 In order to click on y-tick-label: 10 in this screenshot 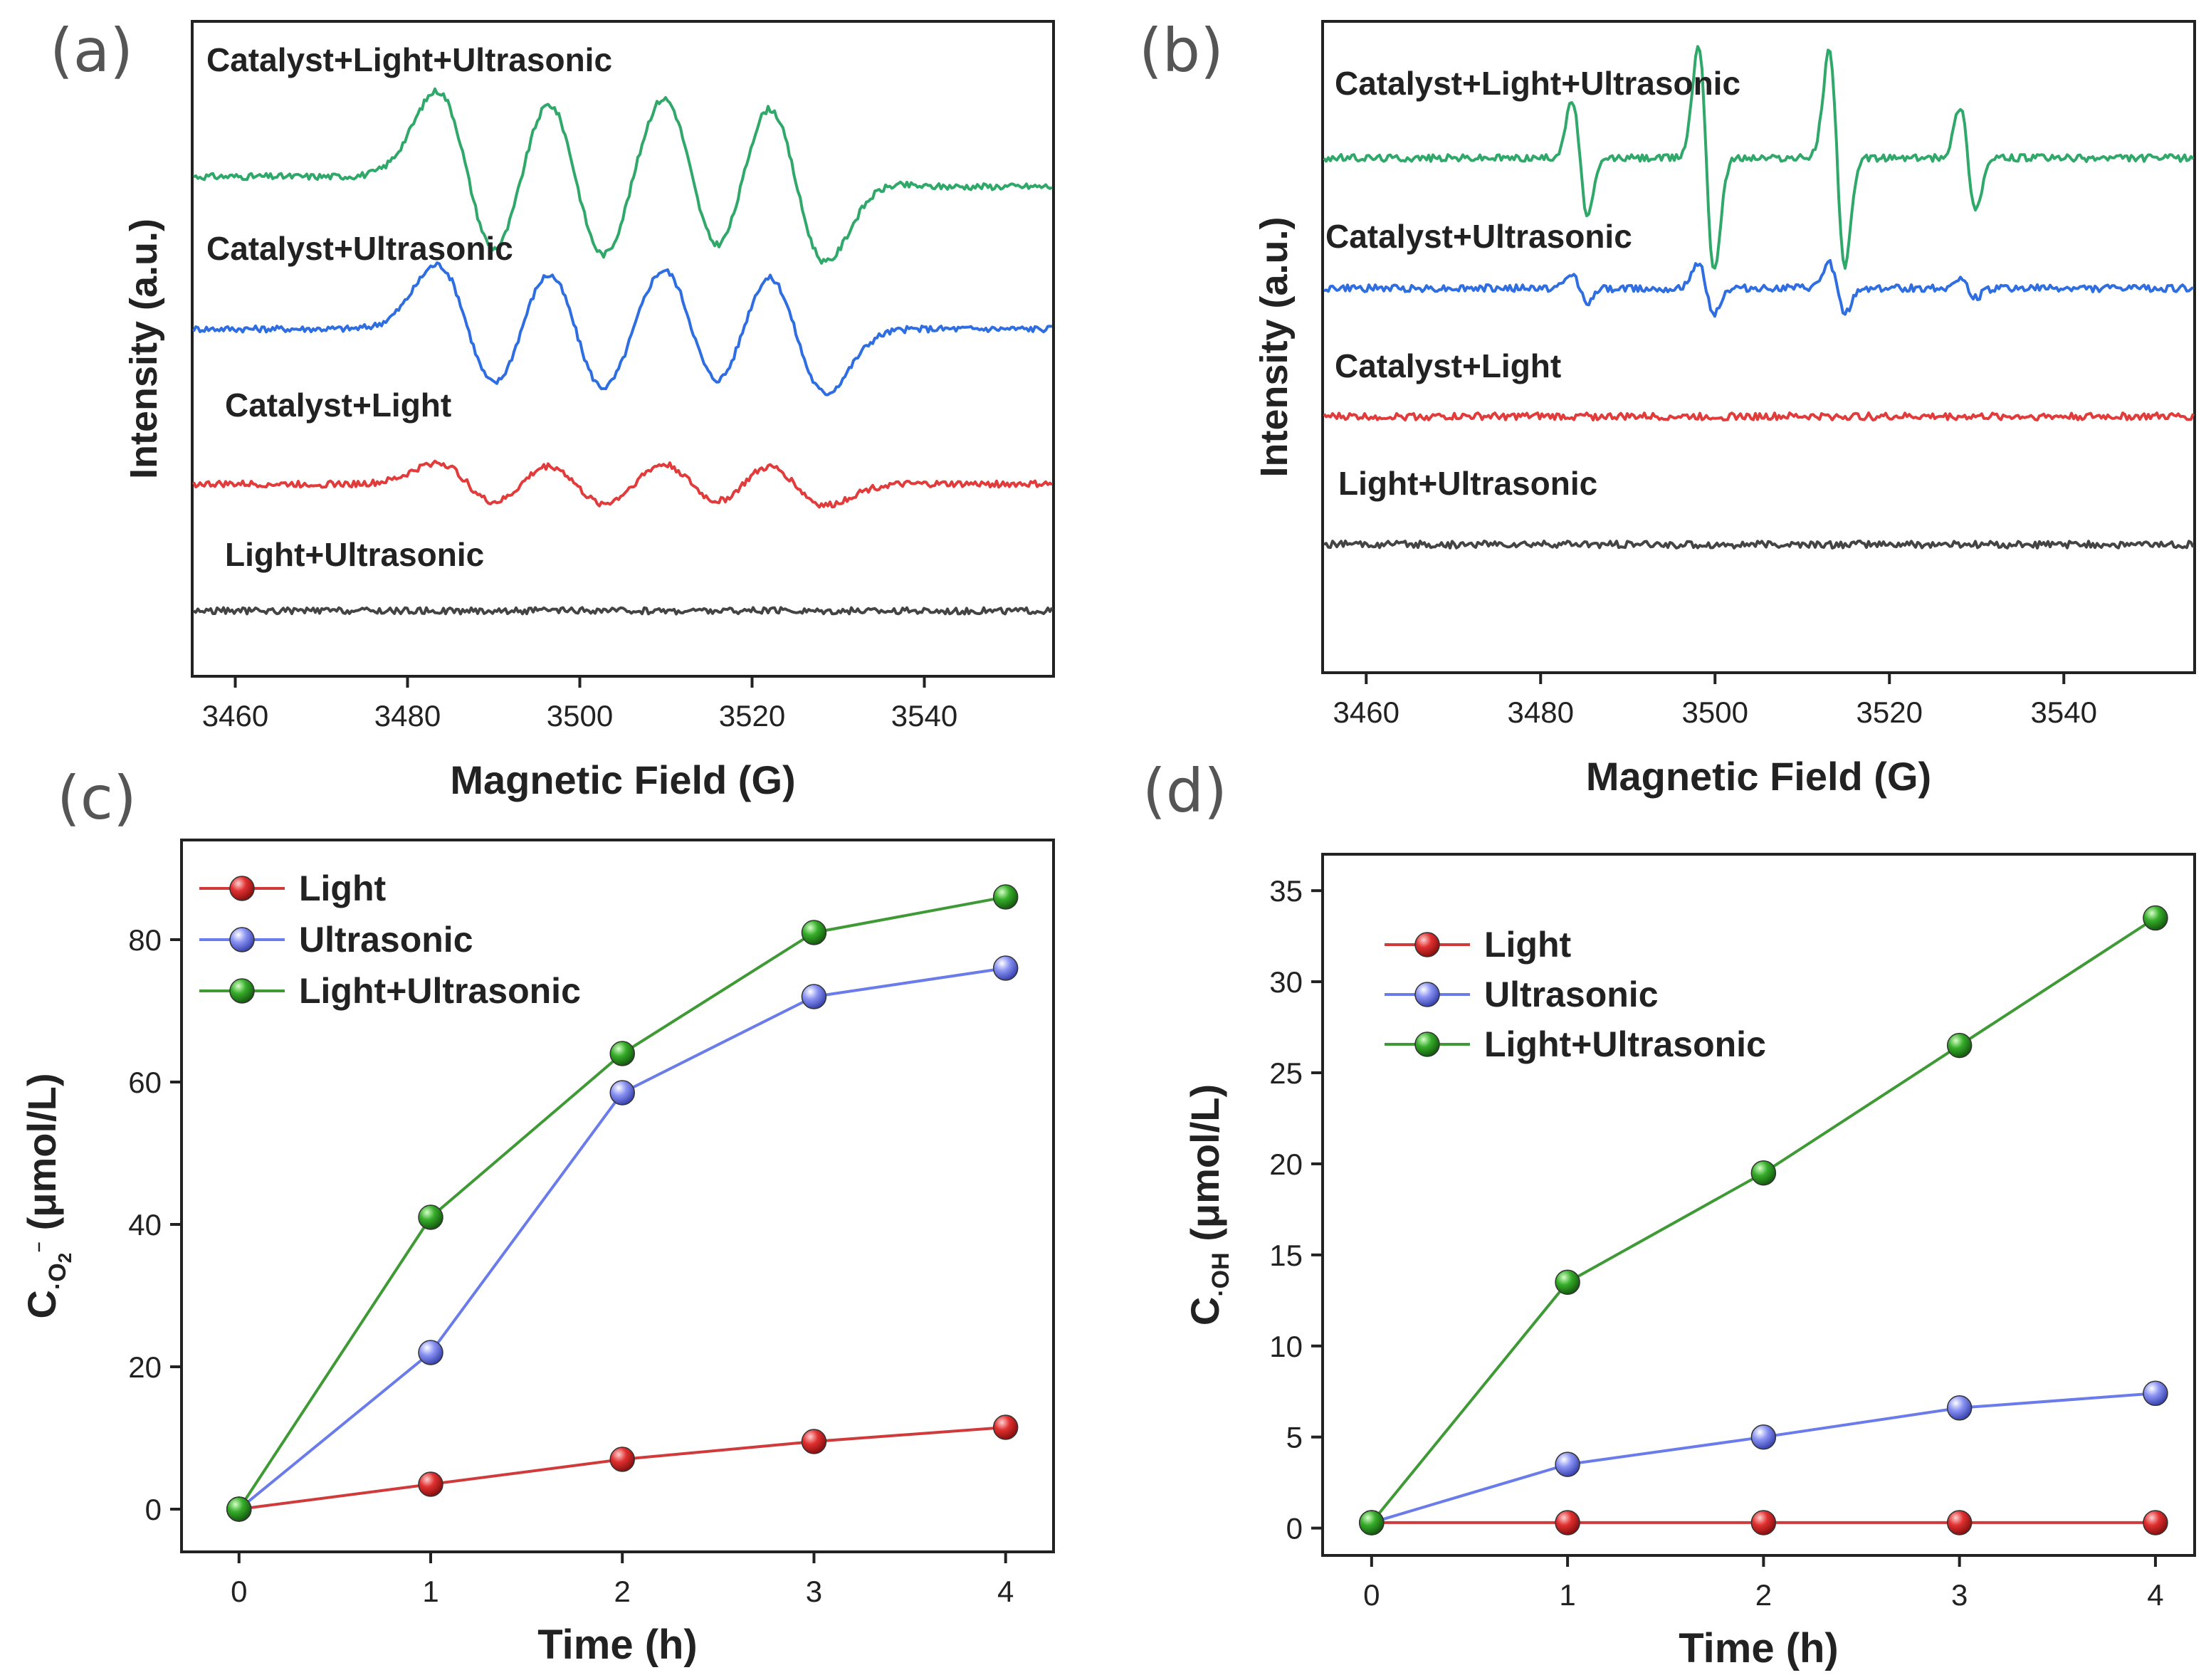, I will do `click(1286, 1346)`.